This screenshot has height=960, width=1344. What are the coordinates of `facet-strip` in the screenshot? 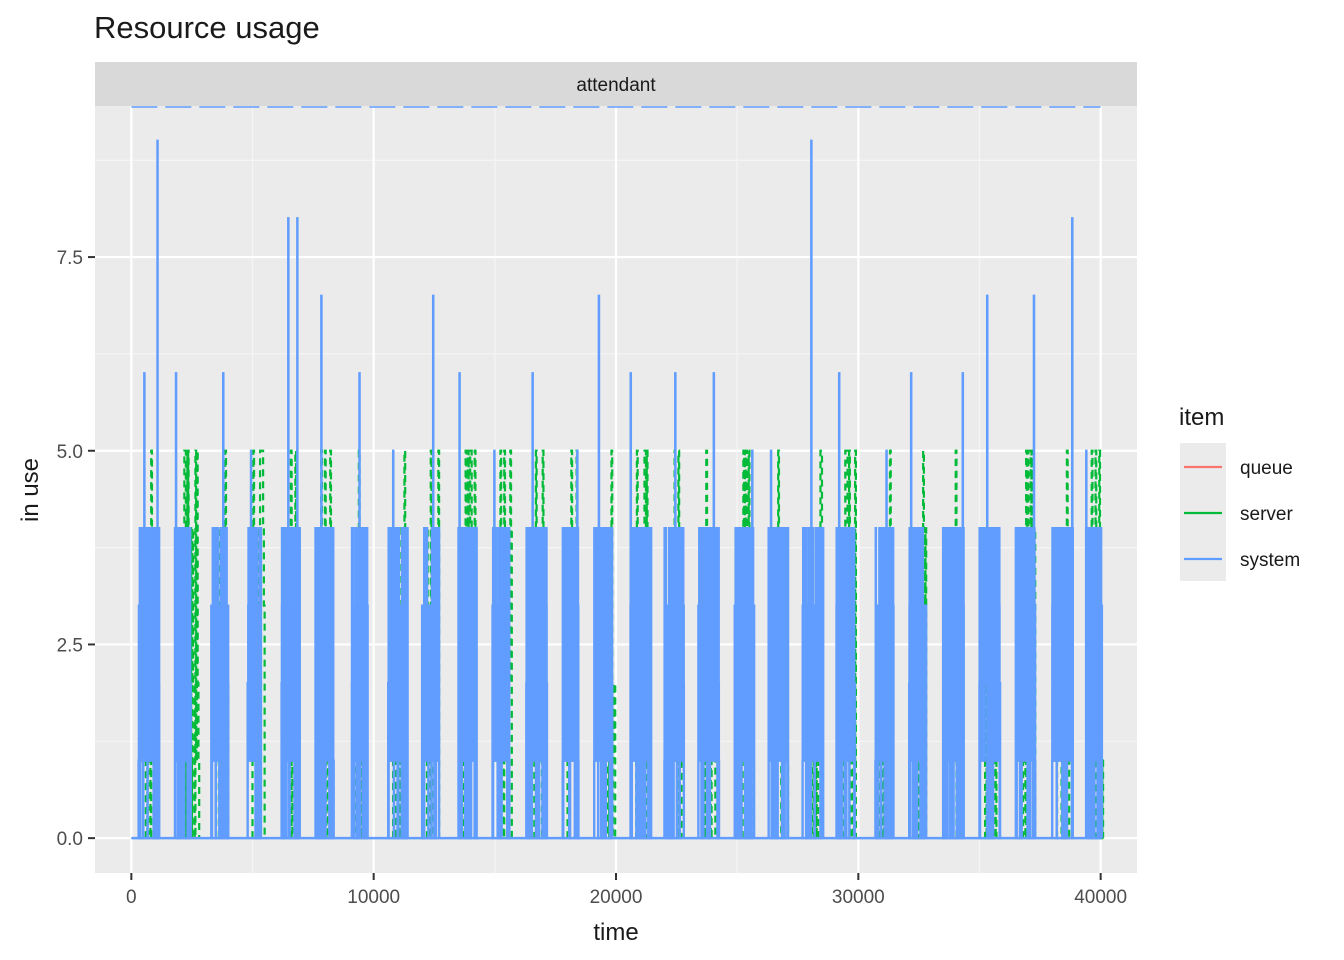 It's located at (616, 84).